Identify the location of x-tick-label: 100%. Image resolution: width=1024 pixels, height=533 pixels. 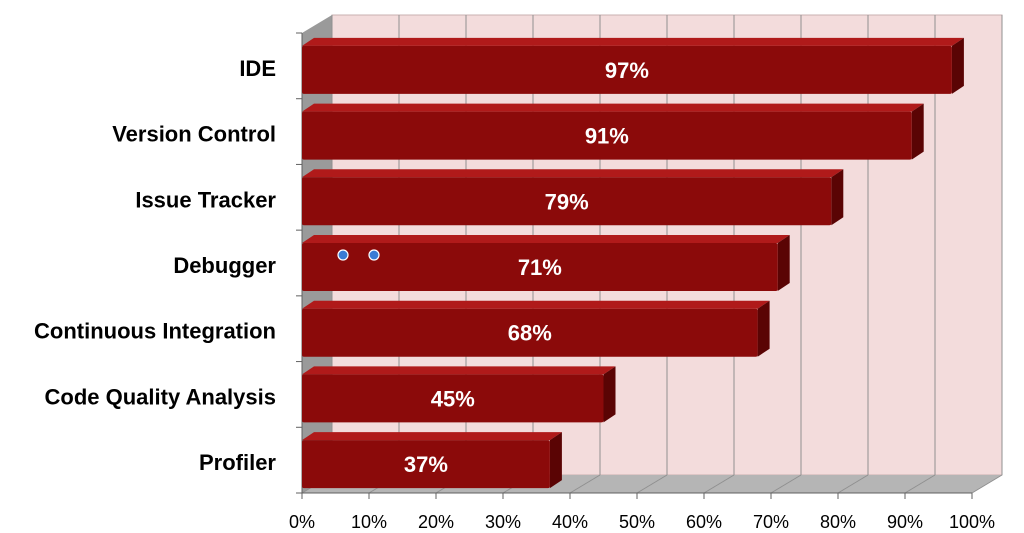
(972, 522).